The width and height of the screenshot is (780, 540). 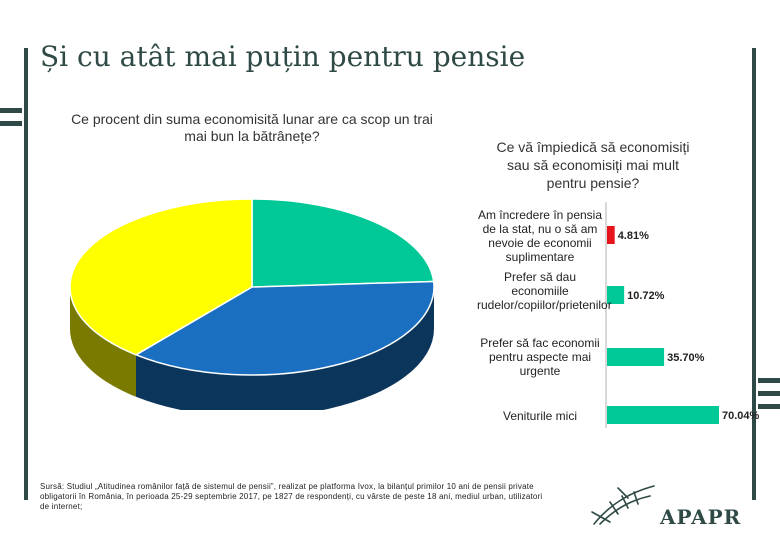 What do you see at coordinates (283, 56) in the screenshot?
I see `slide-title: Și cu atât mai puțin pentru pensie` at bounding box center [283, 56].